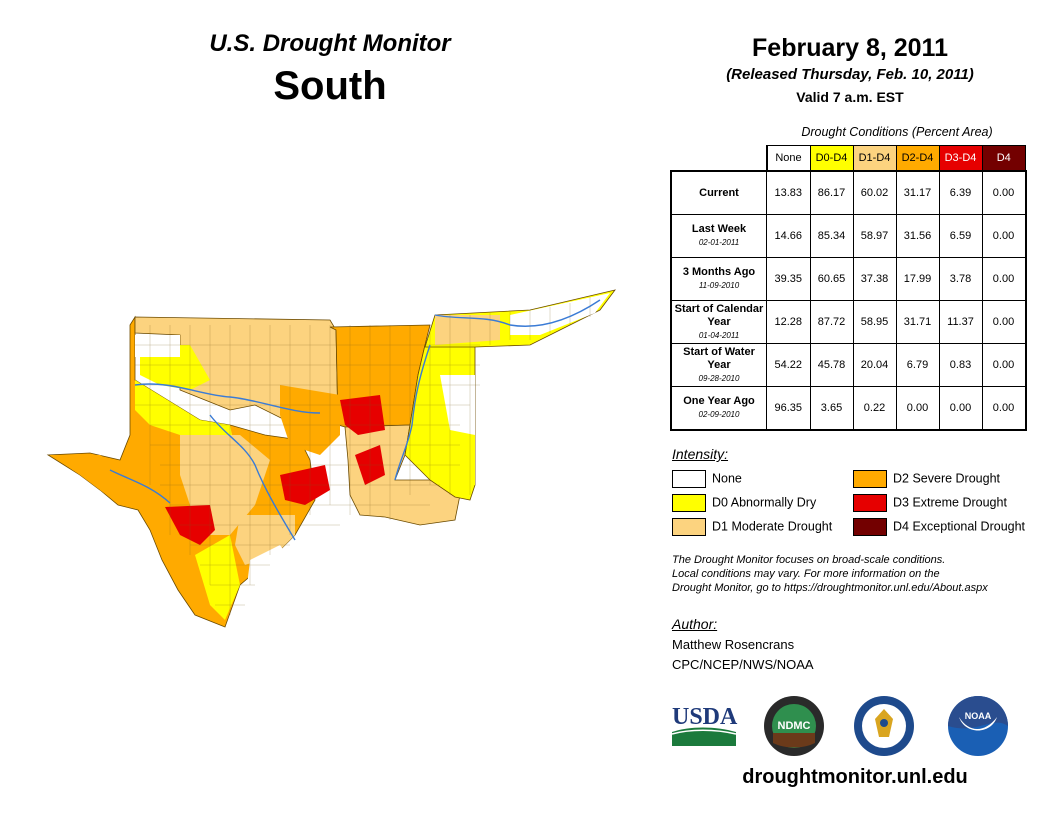 The image size is (1056, 816). Describe the element at coordinates (960, 279) in the screenshot. I see `table-cell: 3.78` at that location.